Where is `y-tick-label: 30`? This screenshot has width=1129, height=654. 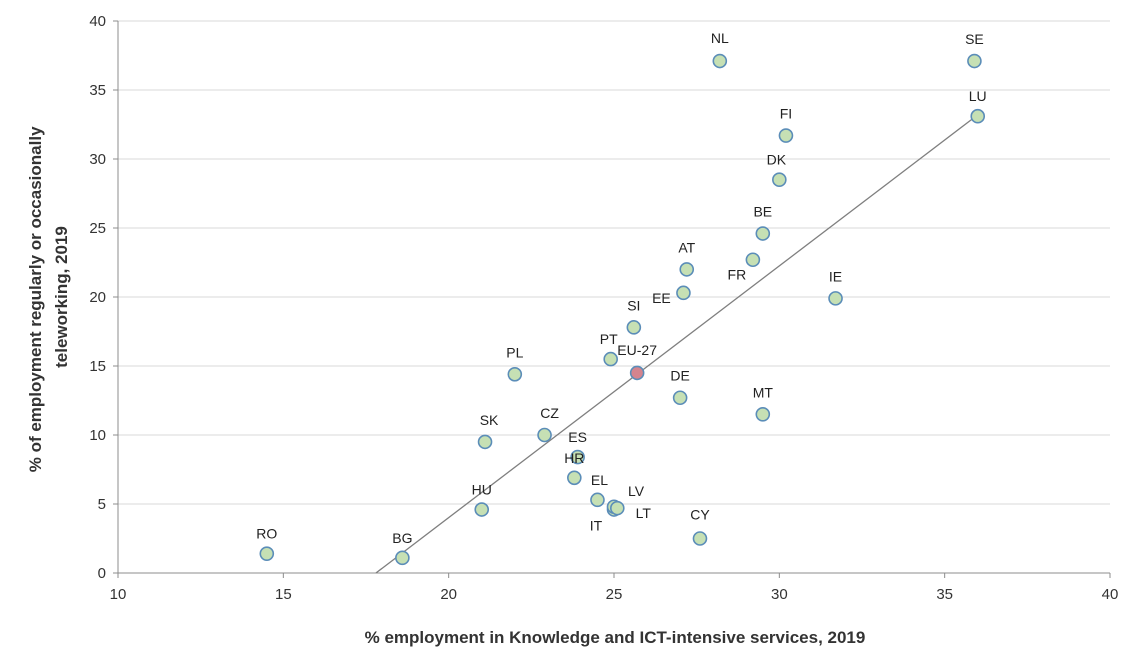 y-tick-label: 30 is located at coordinates (97, 159).